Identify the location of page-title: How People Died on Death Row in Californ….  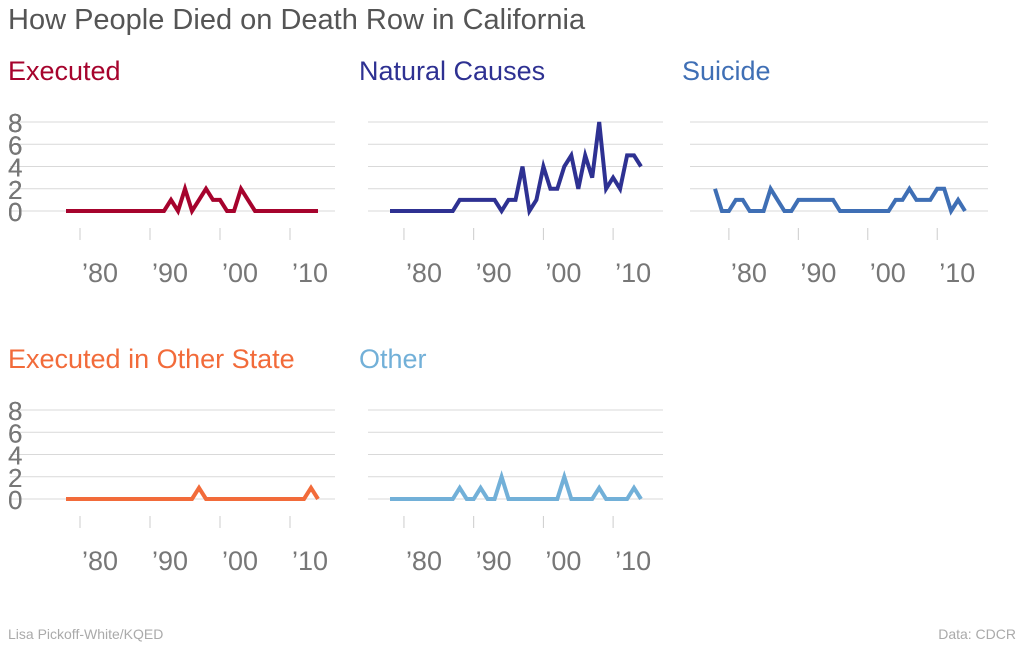
(297, 20).